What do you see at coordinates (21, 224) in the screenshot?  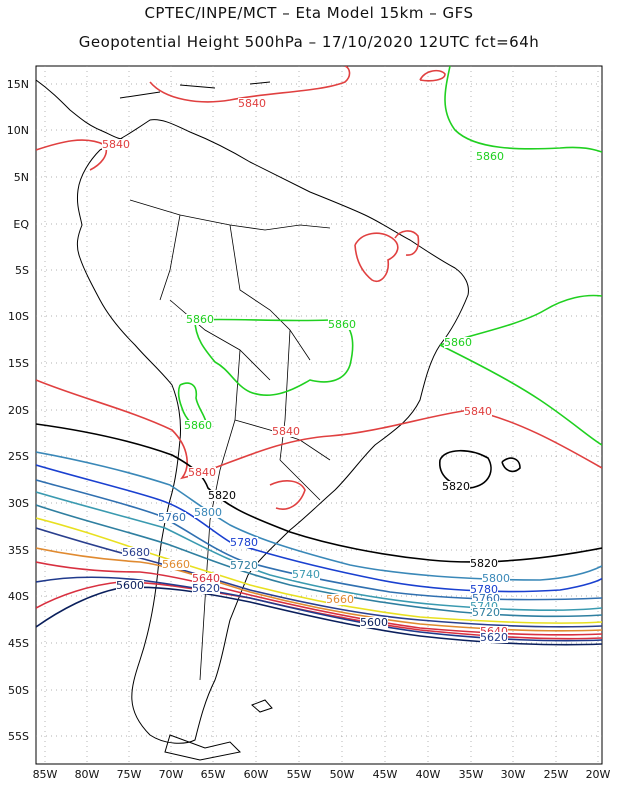 I see `lat-tick-label: EQ` at bounding box center [21, 224].